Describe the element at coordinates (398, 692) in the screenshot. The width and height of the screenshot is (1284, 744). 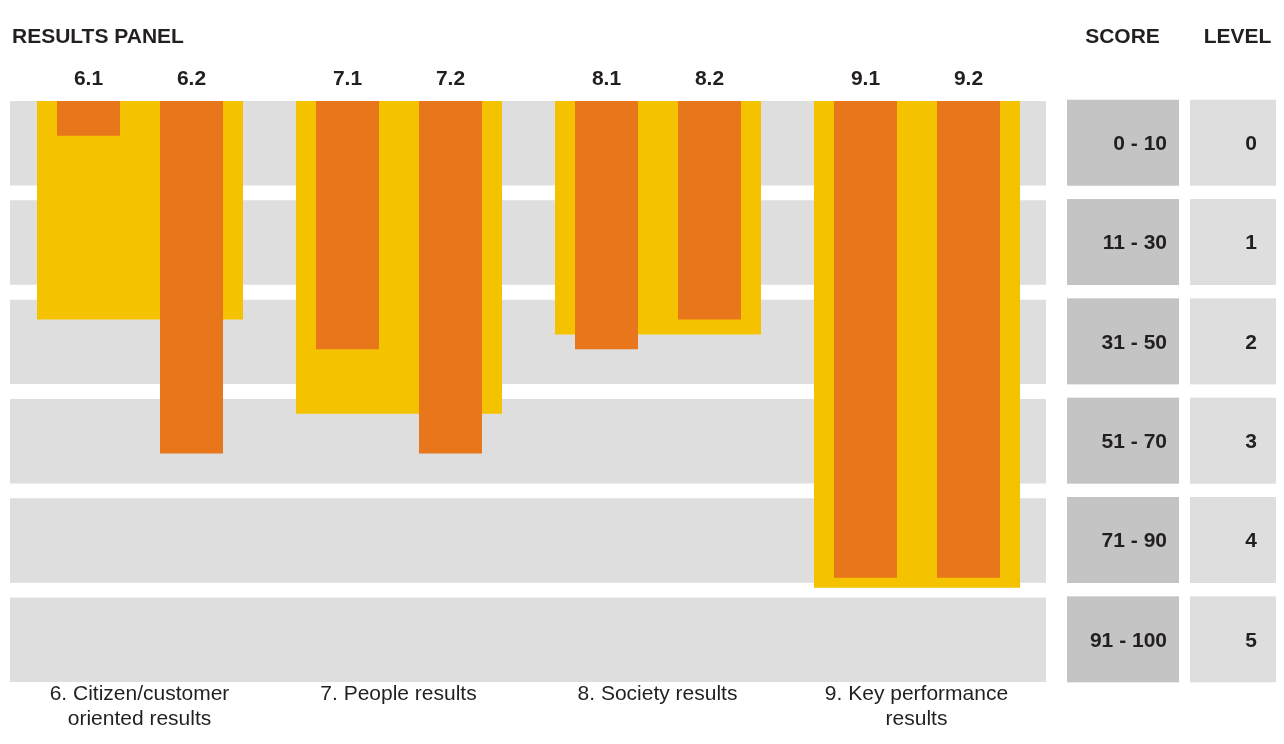
I see `x-tick-label: 7. People results` at that location.